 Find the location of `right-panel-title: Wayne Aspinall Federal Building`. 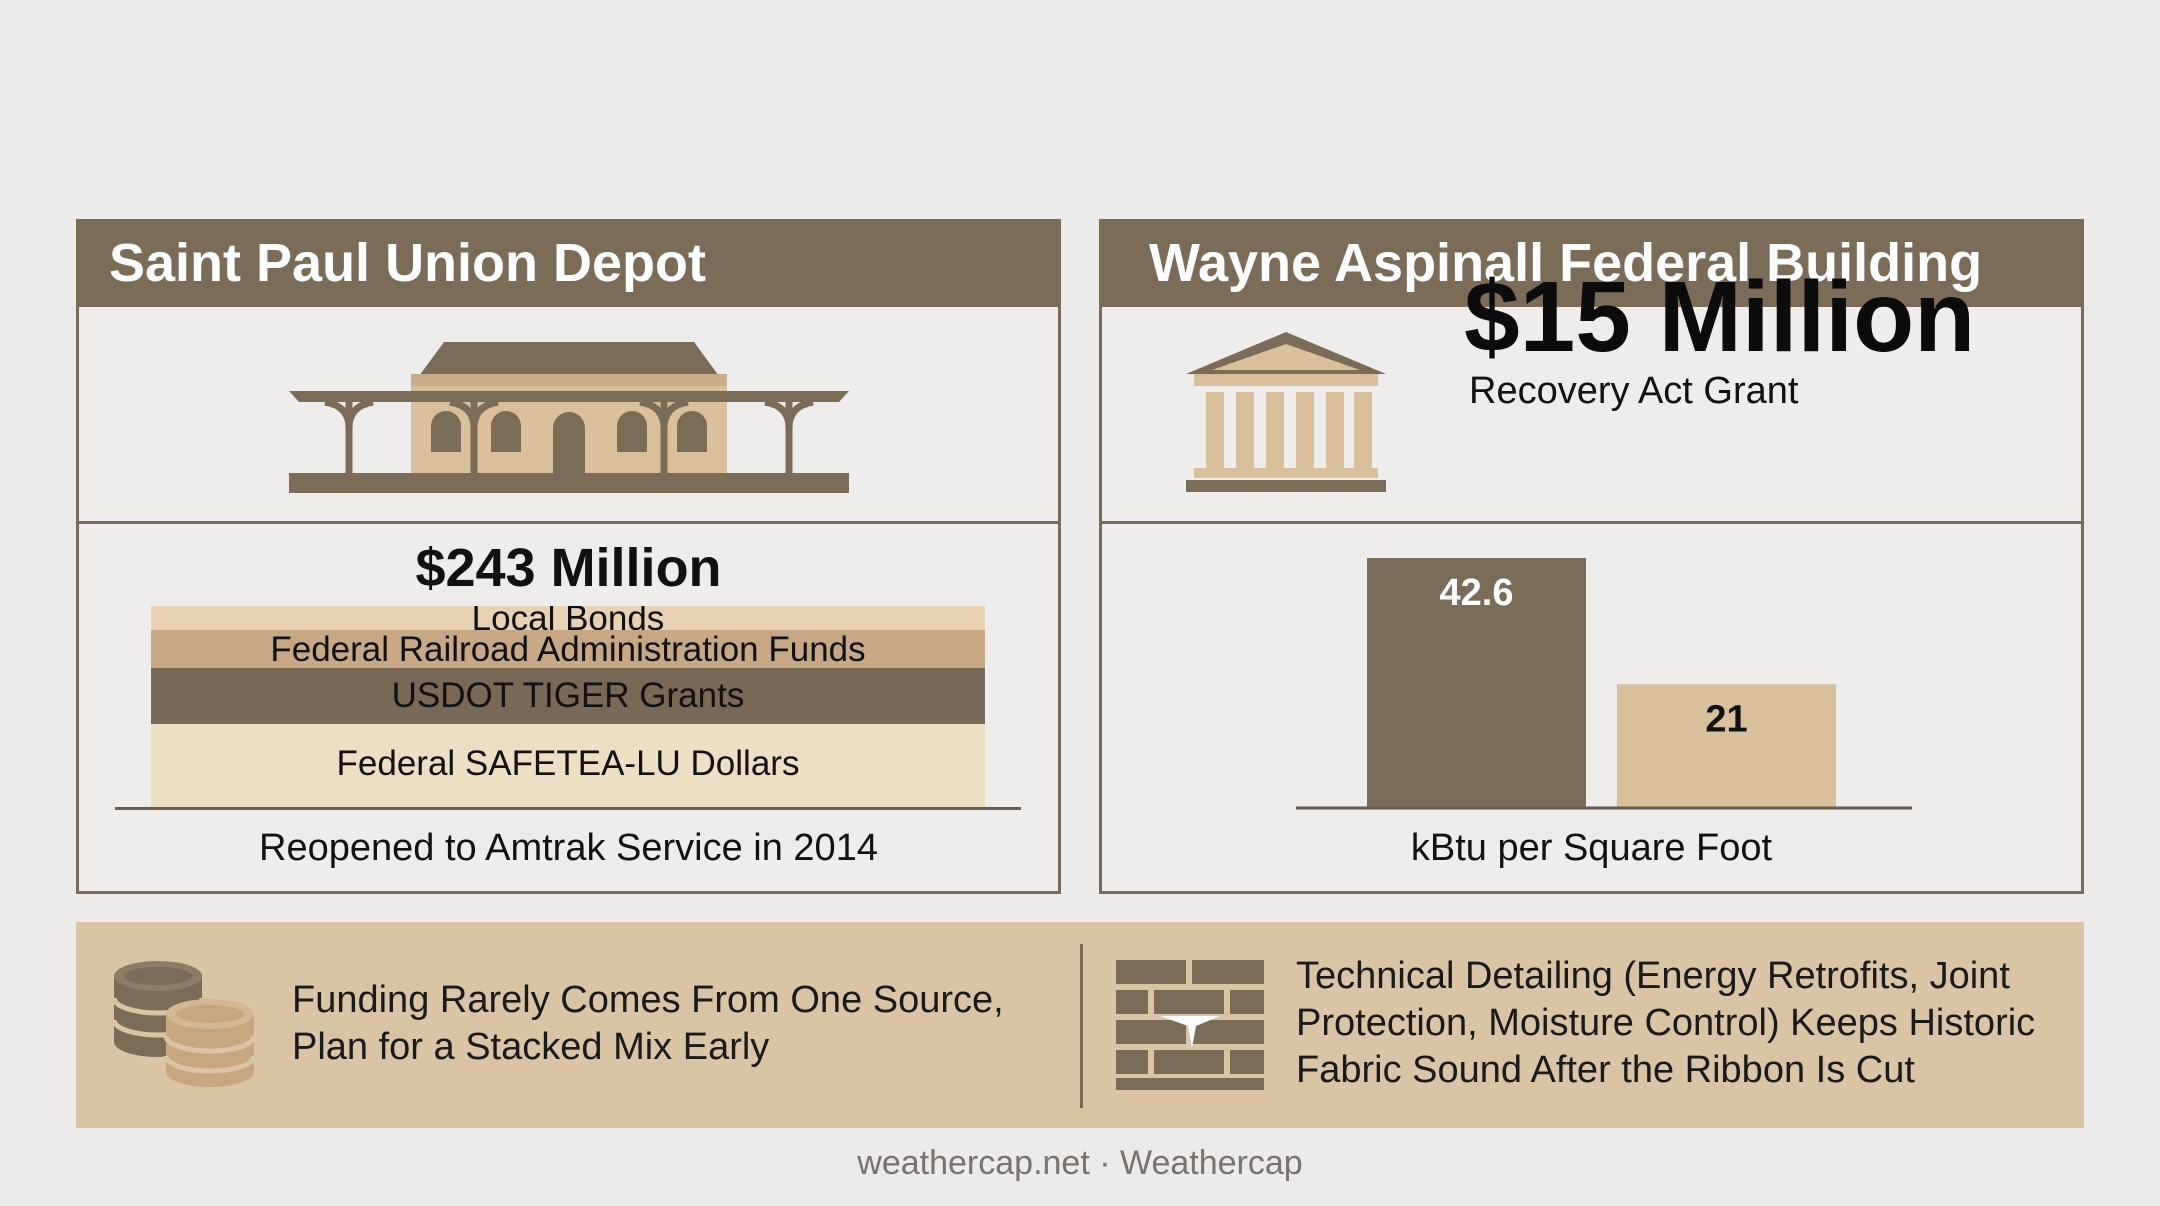

right-panel-title: Wayne Aspinall Federal Building is located at coordinates (1591, 263).